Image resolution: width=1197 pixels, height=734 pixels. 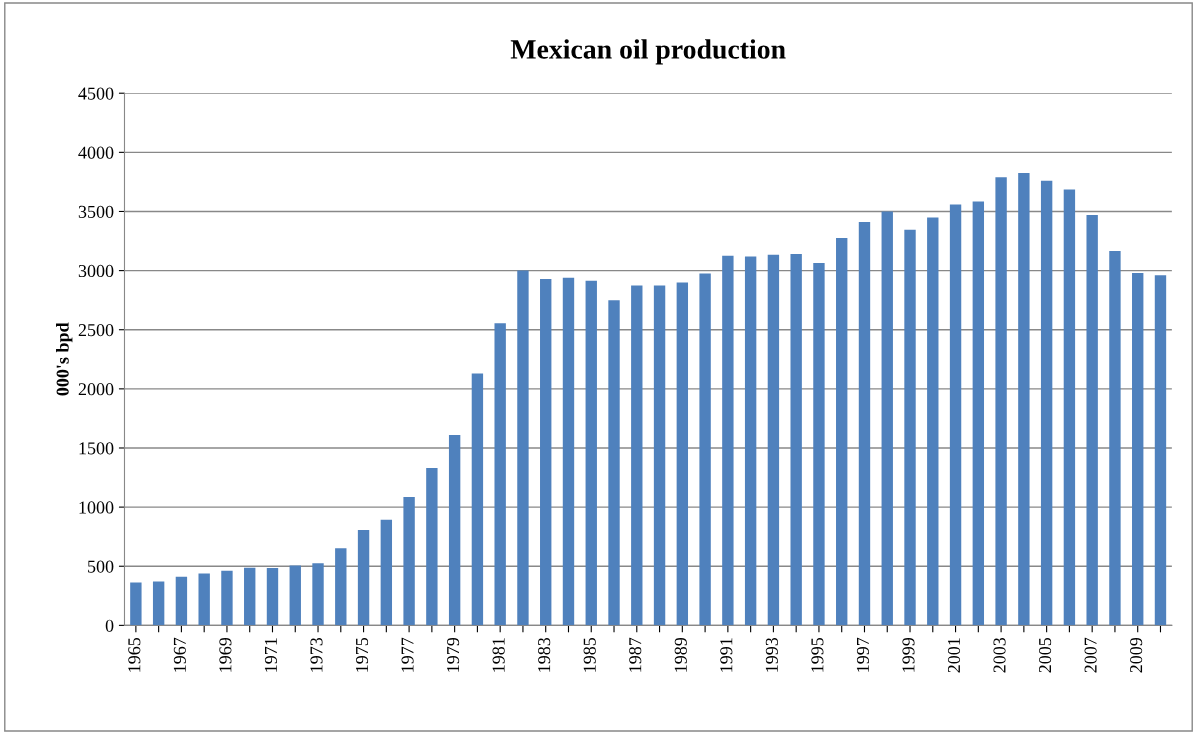 I want to click on x-tick-label: 1967, so click(x=179, y=654).